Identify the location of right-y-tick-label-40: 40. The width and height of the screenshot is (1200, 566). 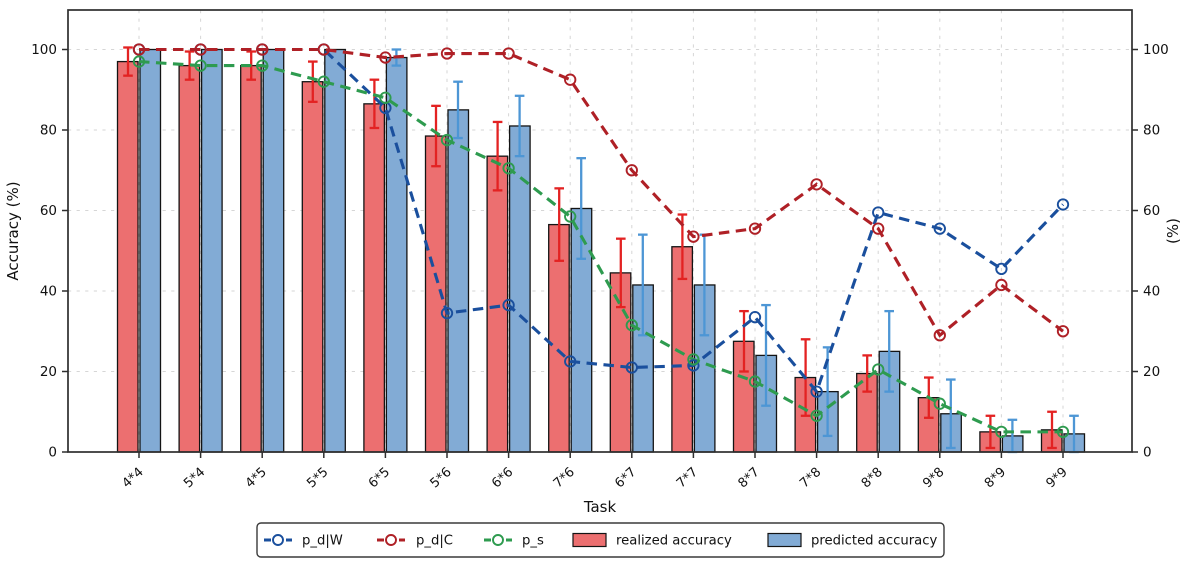
(1151, 292).